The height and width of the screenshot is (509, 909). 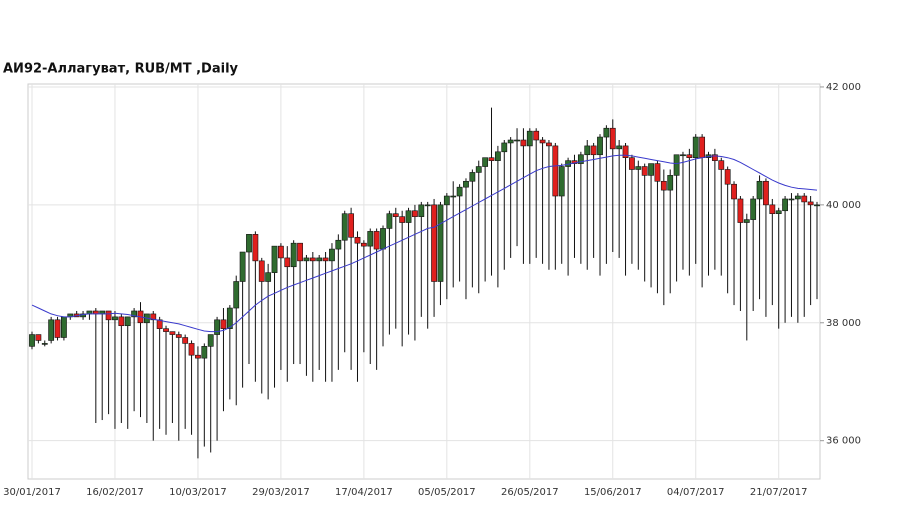 I want to click on x-tick-label: 15/06/2017, so click(x=613, y=492).